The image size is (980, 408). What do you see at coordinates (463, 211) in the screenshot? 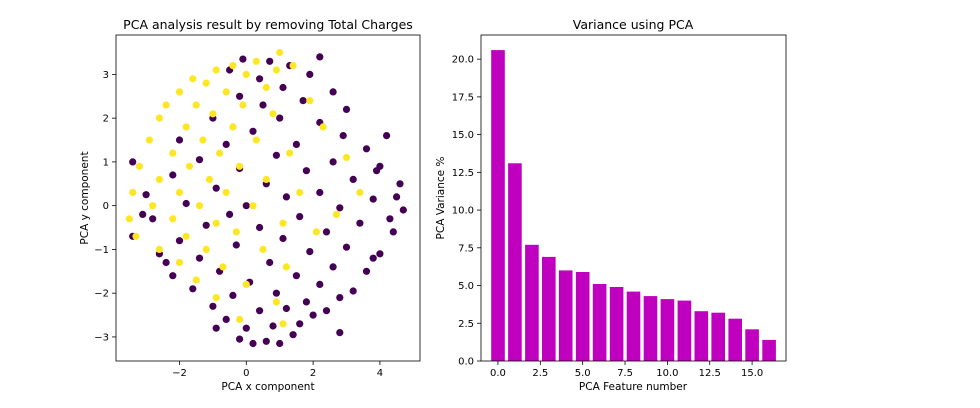
I see `bar-y-tick-label: 10.0` at bounding box center [463, 211].